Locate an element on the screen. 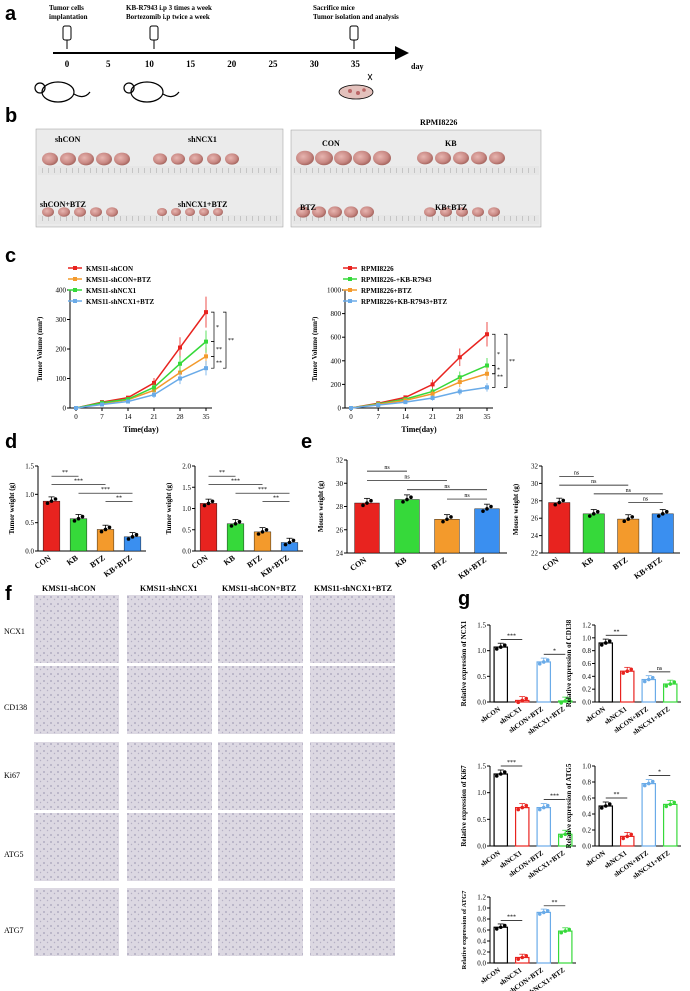 The image size is (690, 991). y-tick-label: 800 is located at coordinates (336, 314).